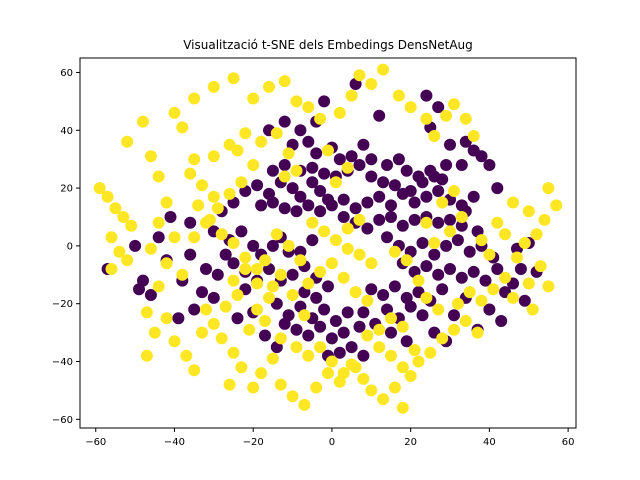  I want to click on x-tick-label: −40, so click(174, 442).